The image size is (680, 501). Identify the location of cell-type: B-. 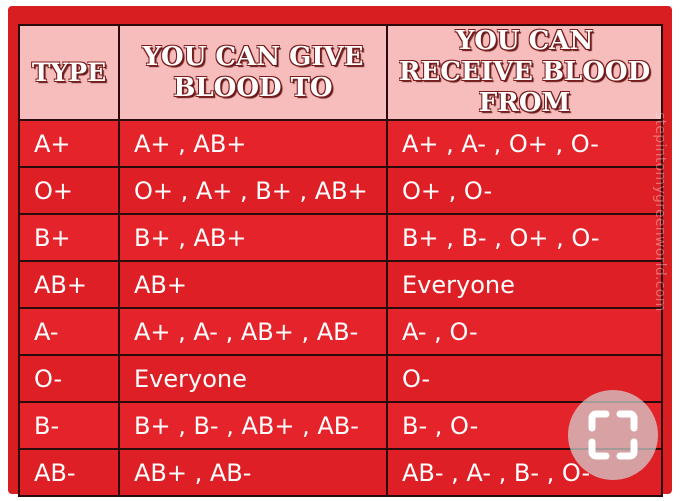
(69, 425).